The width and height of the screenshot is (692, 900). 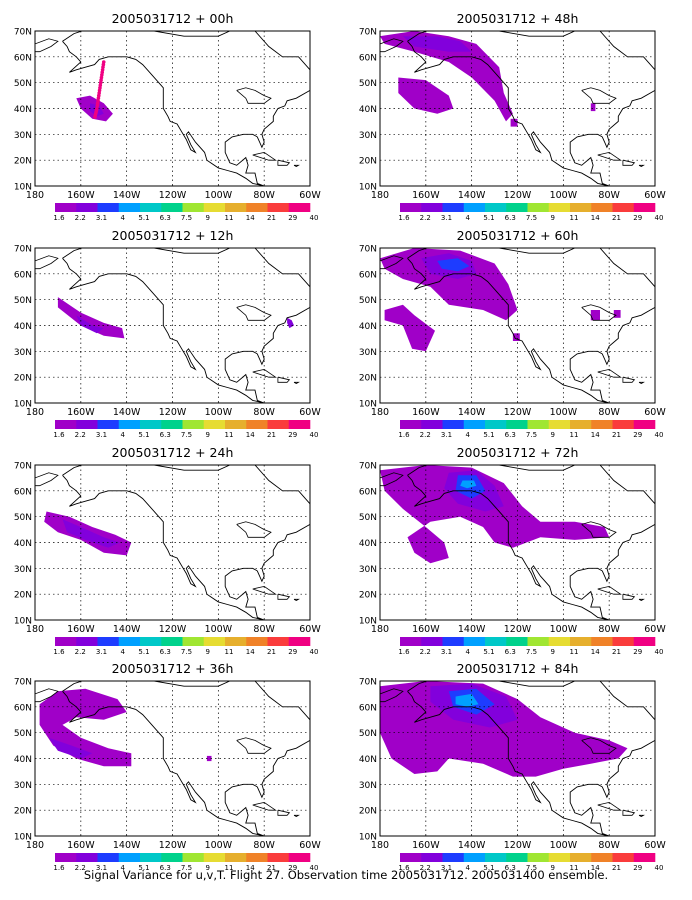 What do you see at coordinates (186, 542) in the screenshot?
I see `coastline` at bounding box center [186, 542].